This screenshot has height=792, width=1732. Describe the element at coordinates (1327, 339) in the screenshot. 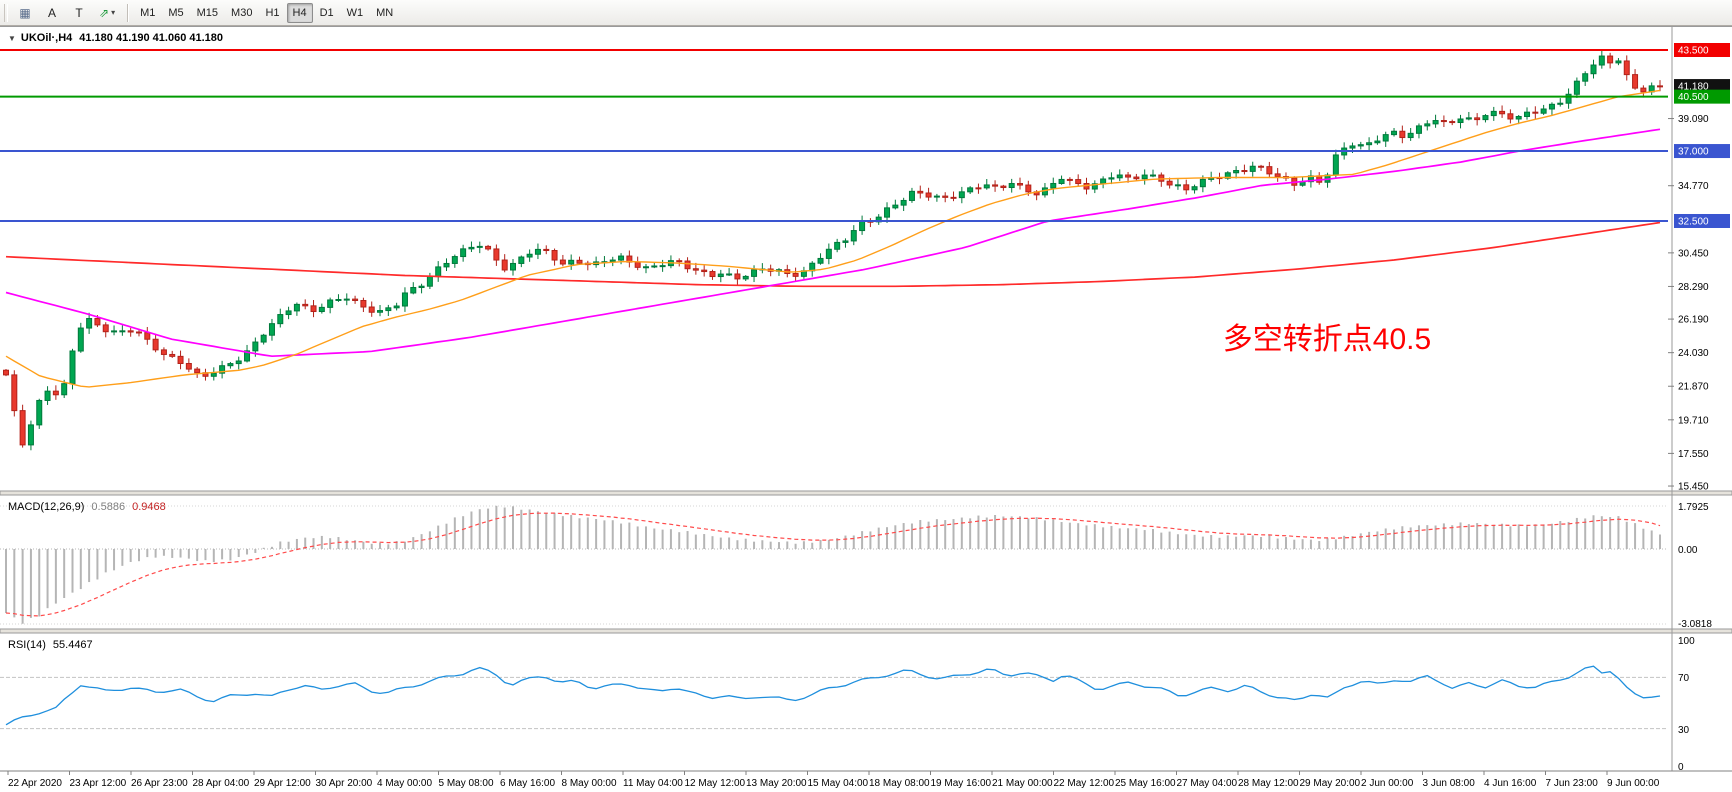

I see `chart-annotation: 多空转折点40.5` at that location.